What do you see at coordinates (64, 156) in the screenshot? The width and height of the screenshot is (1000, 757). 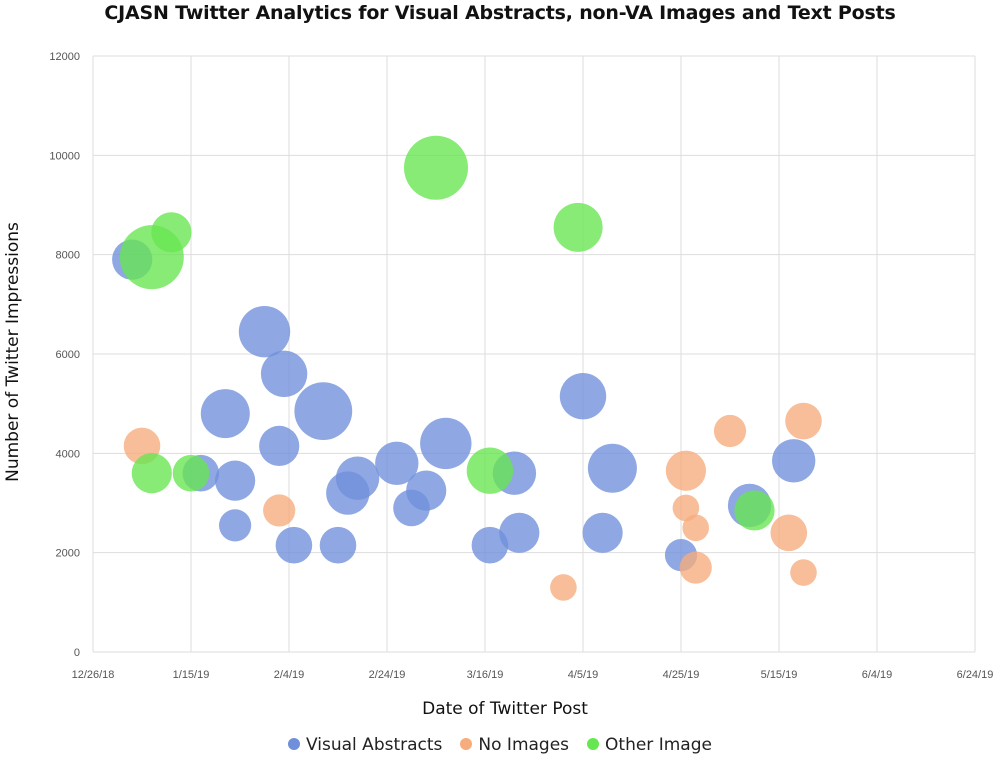 I see `y-tick-label: 10000` at bounding box center [64, 156].